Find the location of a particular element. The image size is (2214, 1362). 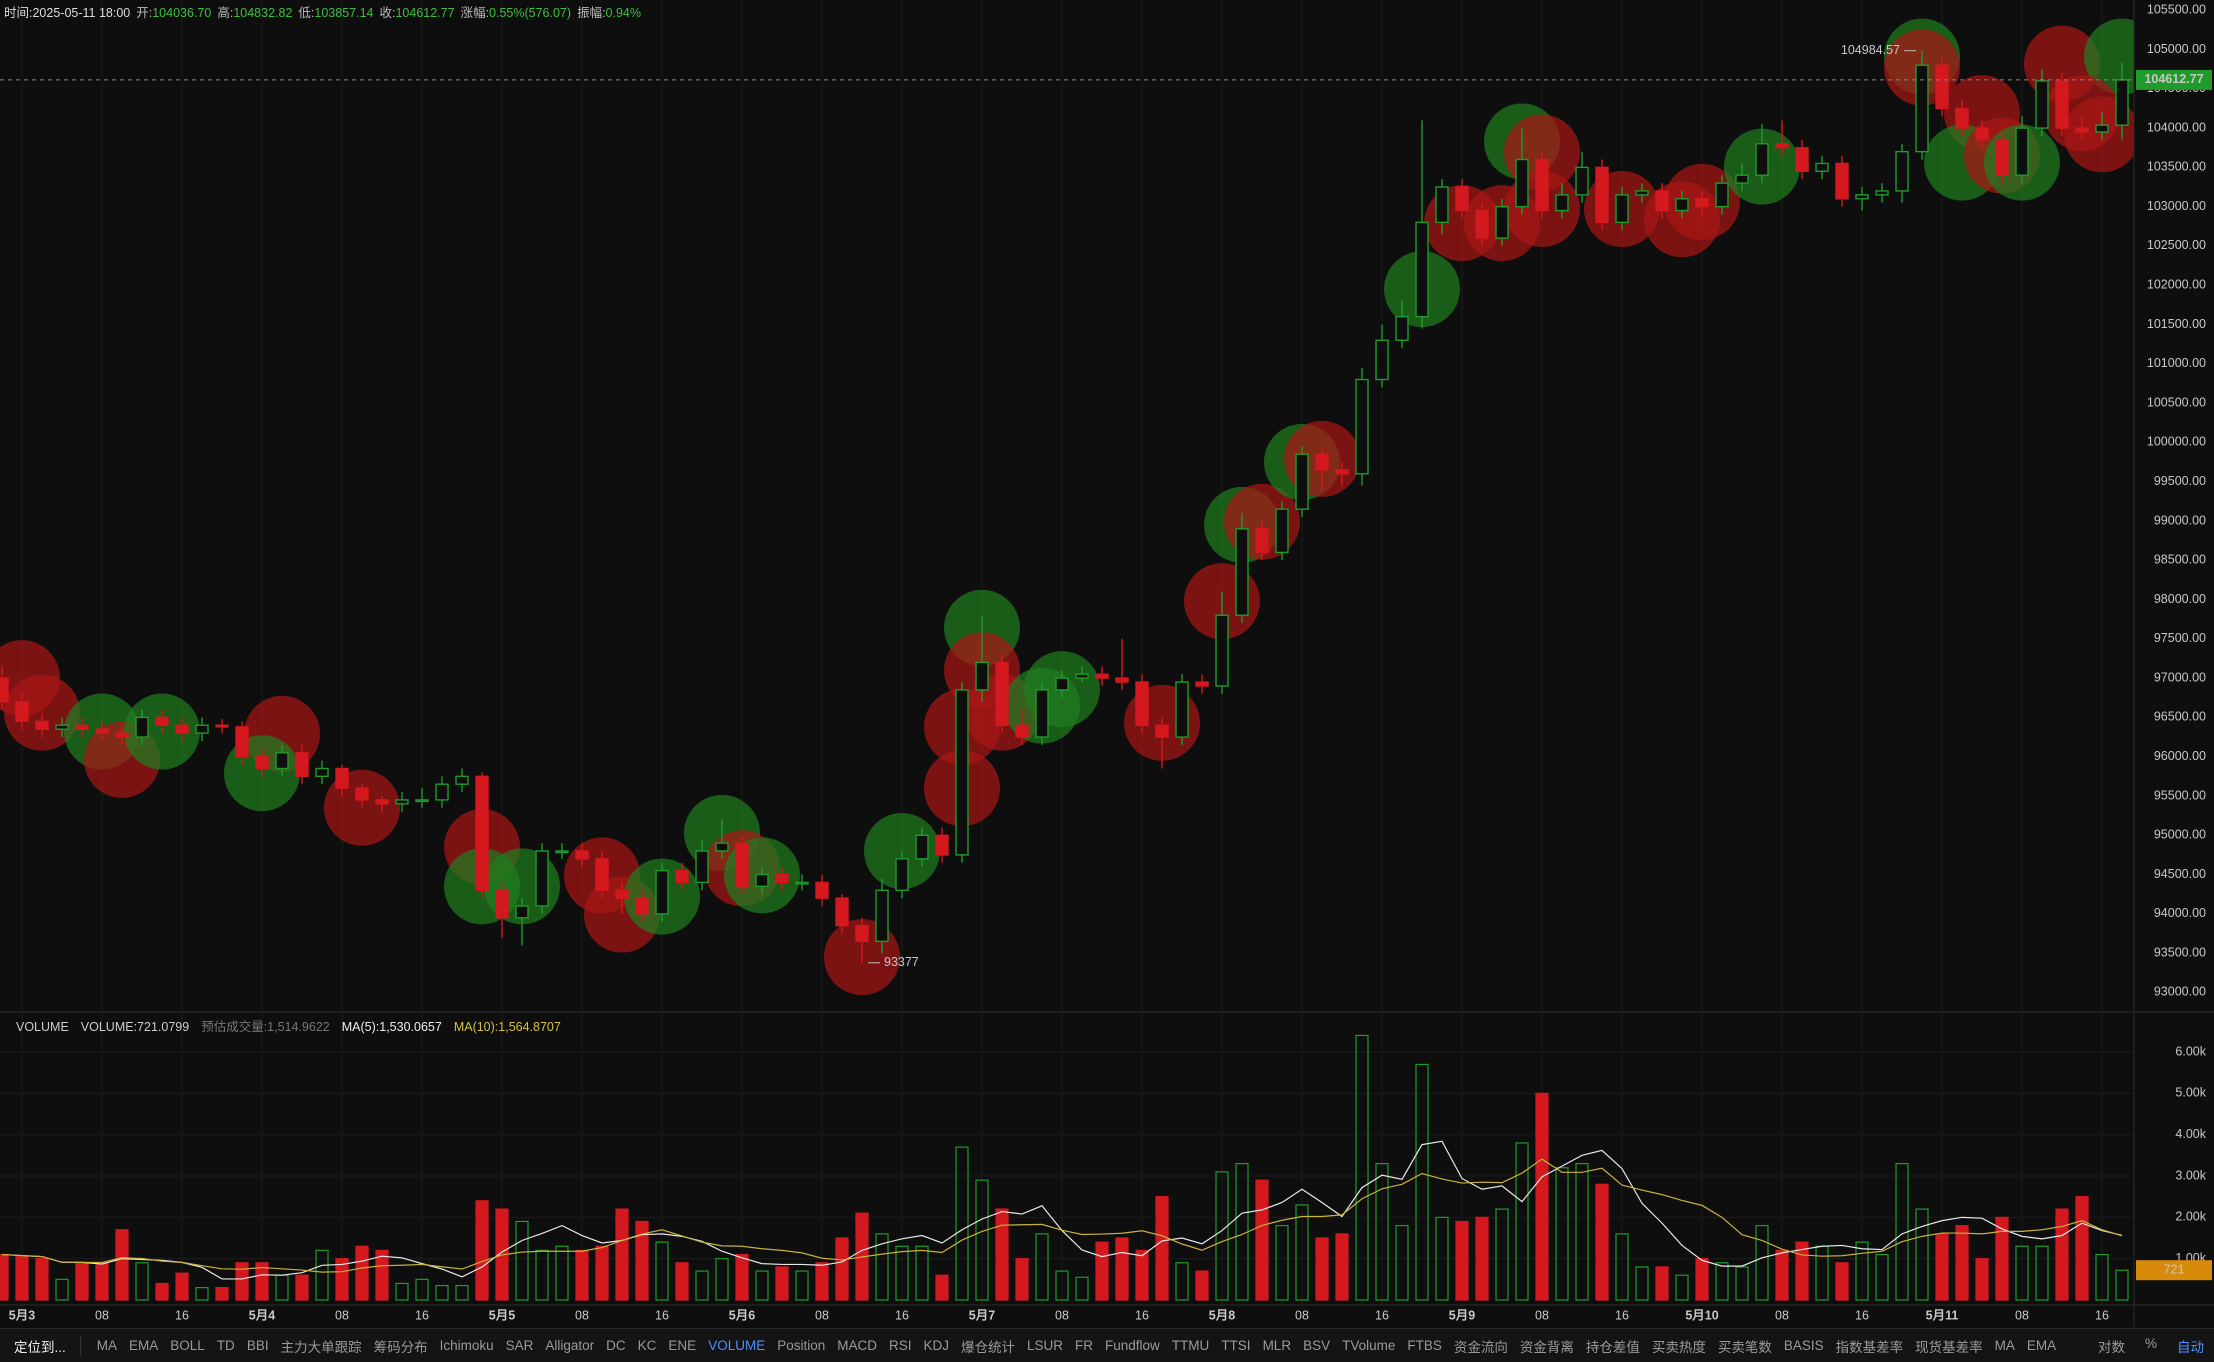

x-tick-label: 5月4 is located at coordinates (262, 1315).